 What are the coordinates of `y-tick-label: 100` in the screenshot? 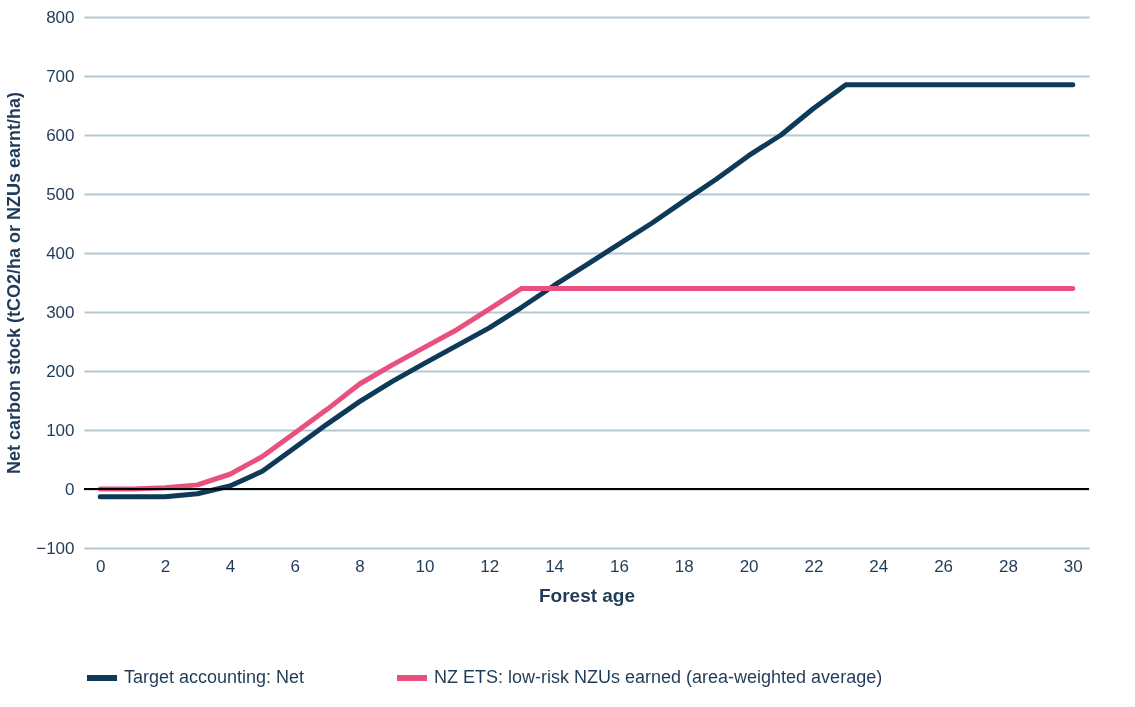 It's located at (60, 430).